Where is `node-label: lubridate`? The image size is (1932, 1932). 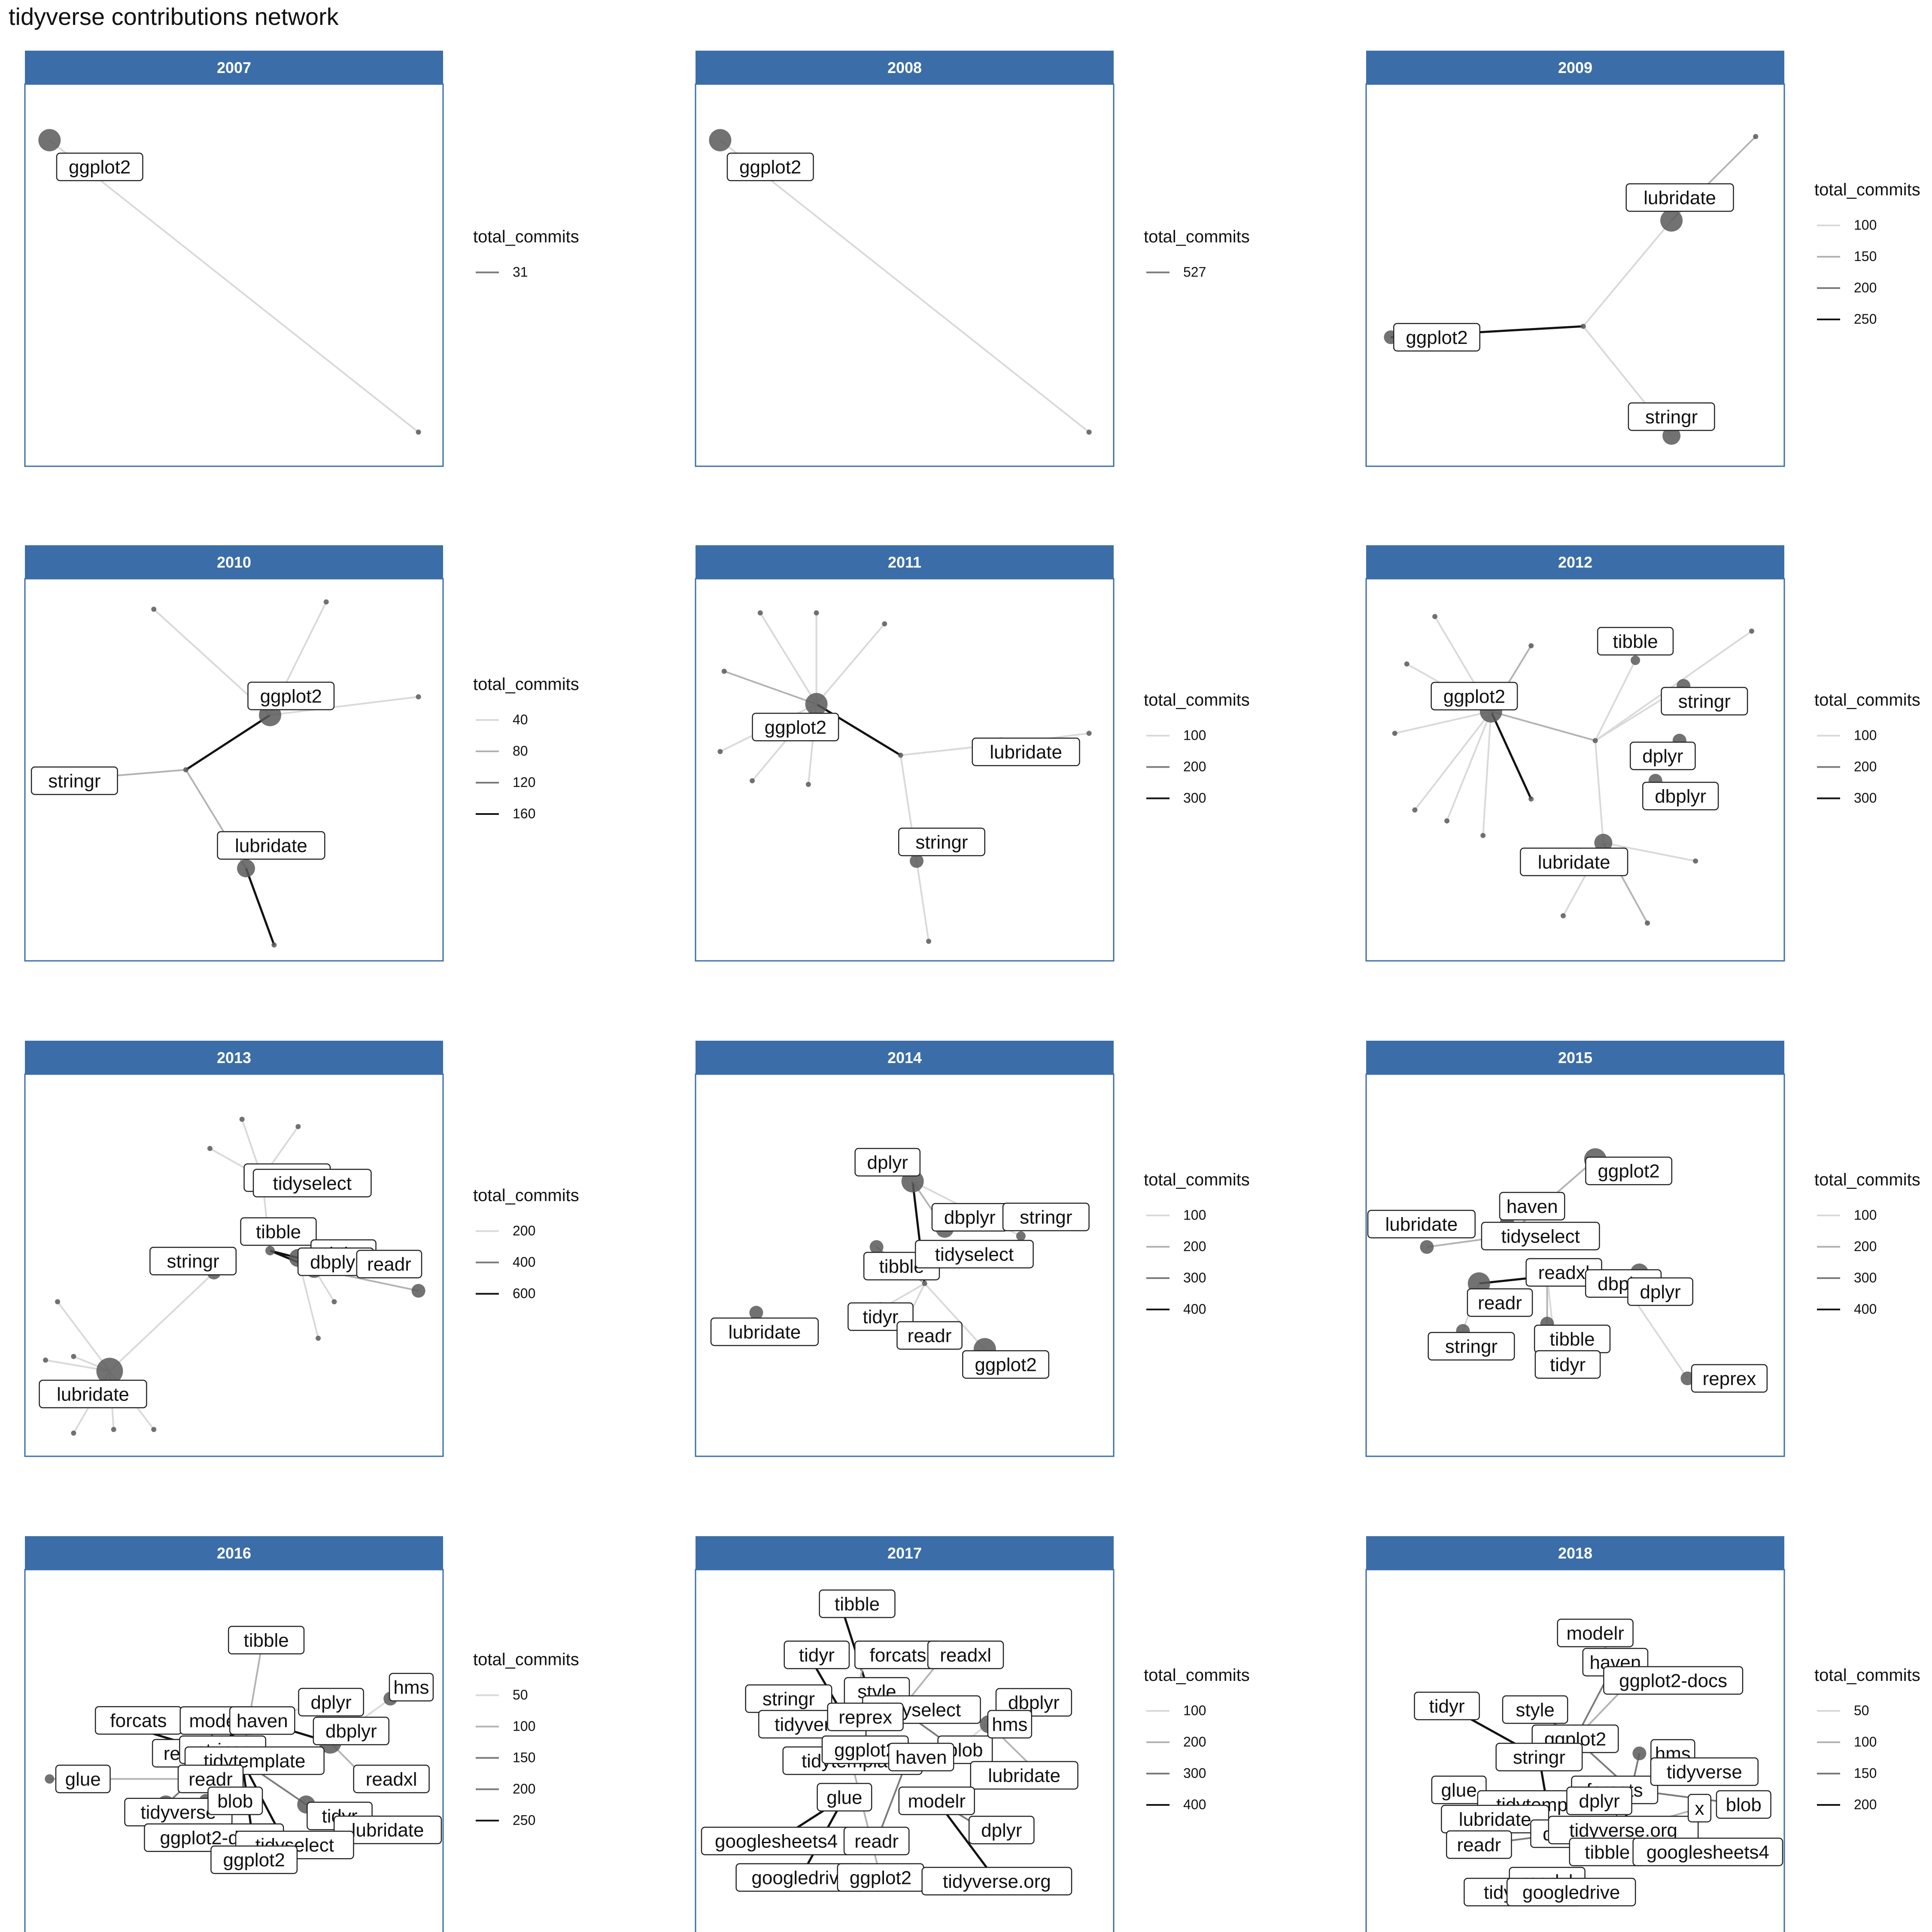 node-label: lubridate is located at coordinates (1024, 1776).